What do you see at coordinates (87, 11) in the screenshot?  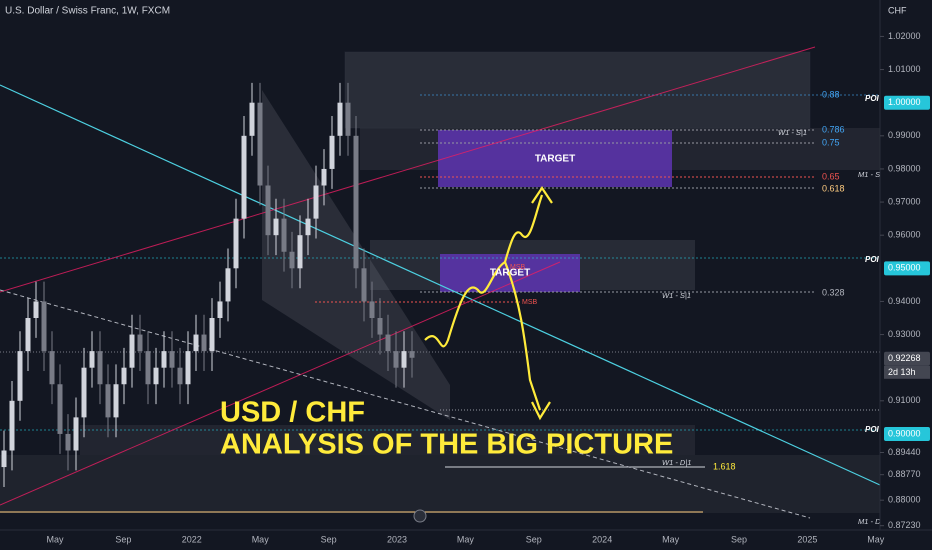 I see `chart-title: U.S. Dollar / Swiss Franc, 1W, FXCM` at bounding box center [87, 11].